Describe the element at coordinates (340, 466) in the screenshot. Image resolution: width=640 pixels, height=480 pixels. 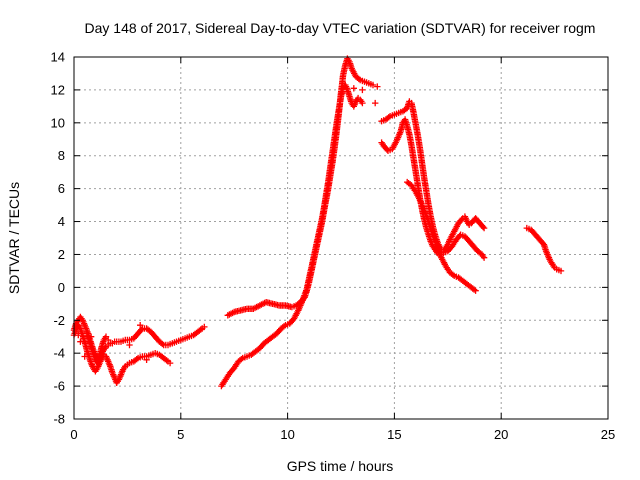
I see `x-axis-label: GPS time / hours` at that location.